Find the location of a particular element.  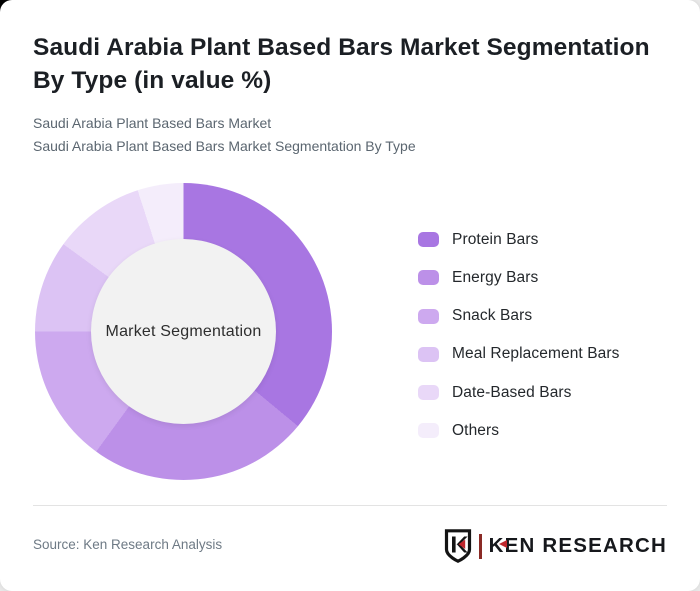

legend-item-label: Energy Bars is located at coordinates (495, 277).